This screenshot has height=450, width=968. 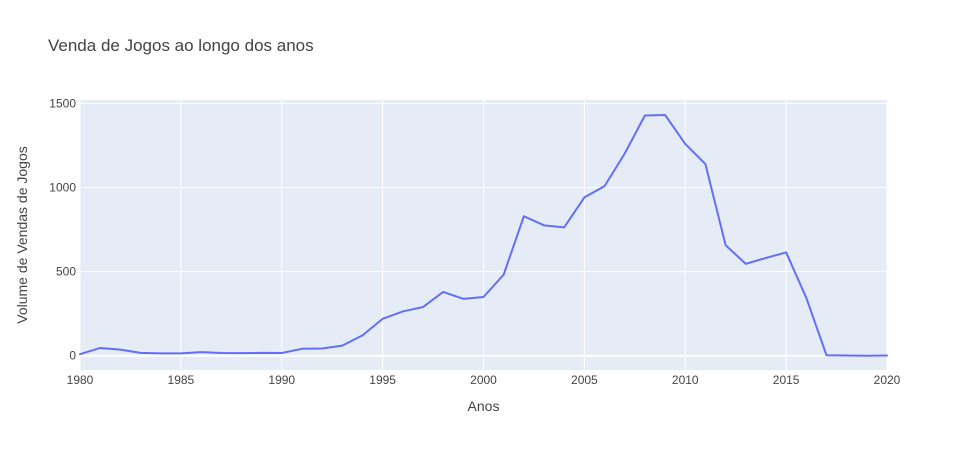 I want to click on x-tick-label: 2020, so click(x=887, y=380).